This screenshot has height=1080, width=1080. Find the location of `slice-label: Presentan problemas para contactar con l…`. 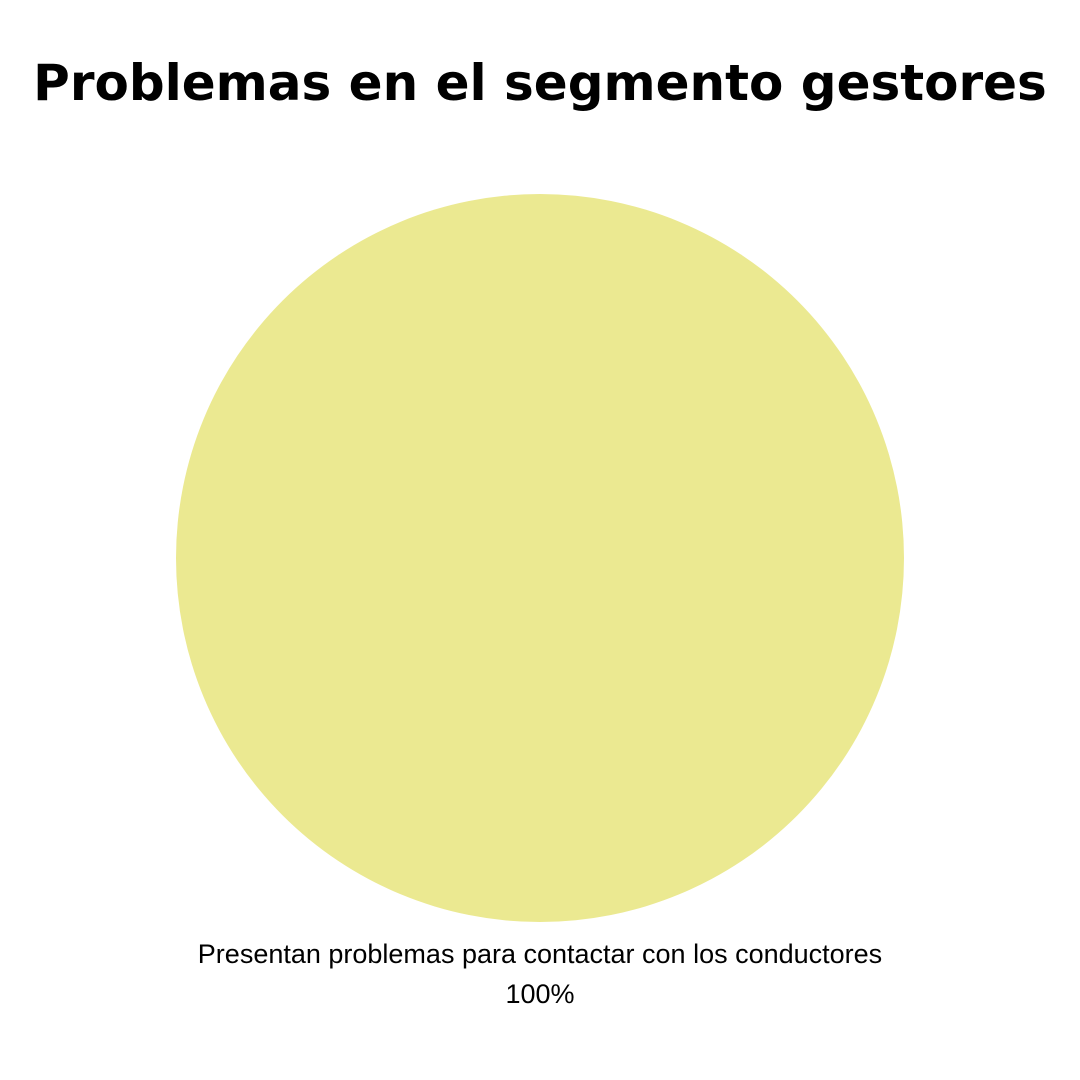

slice-label: Presentan problemas para contactar con l… is located at coordinates (540, 954).